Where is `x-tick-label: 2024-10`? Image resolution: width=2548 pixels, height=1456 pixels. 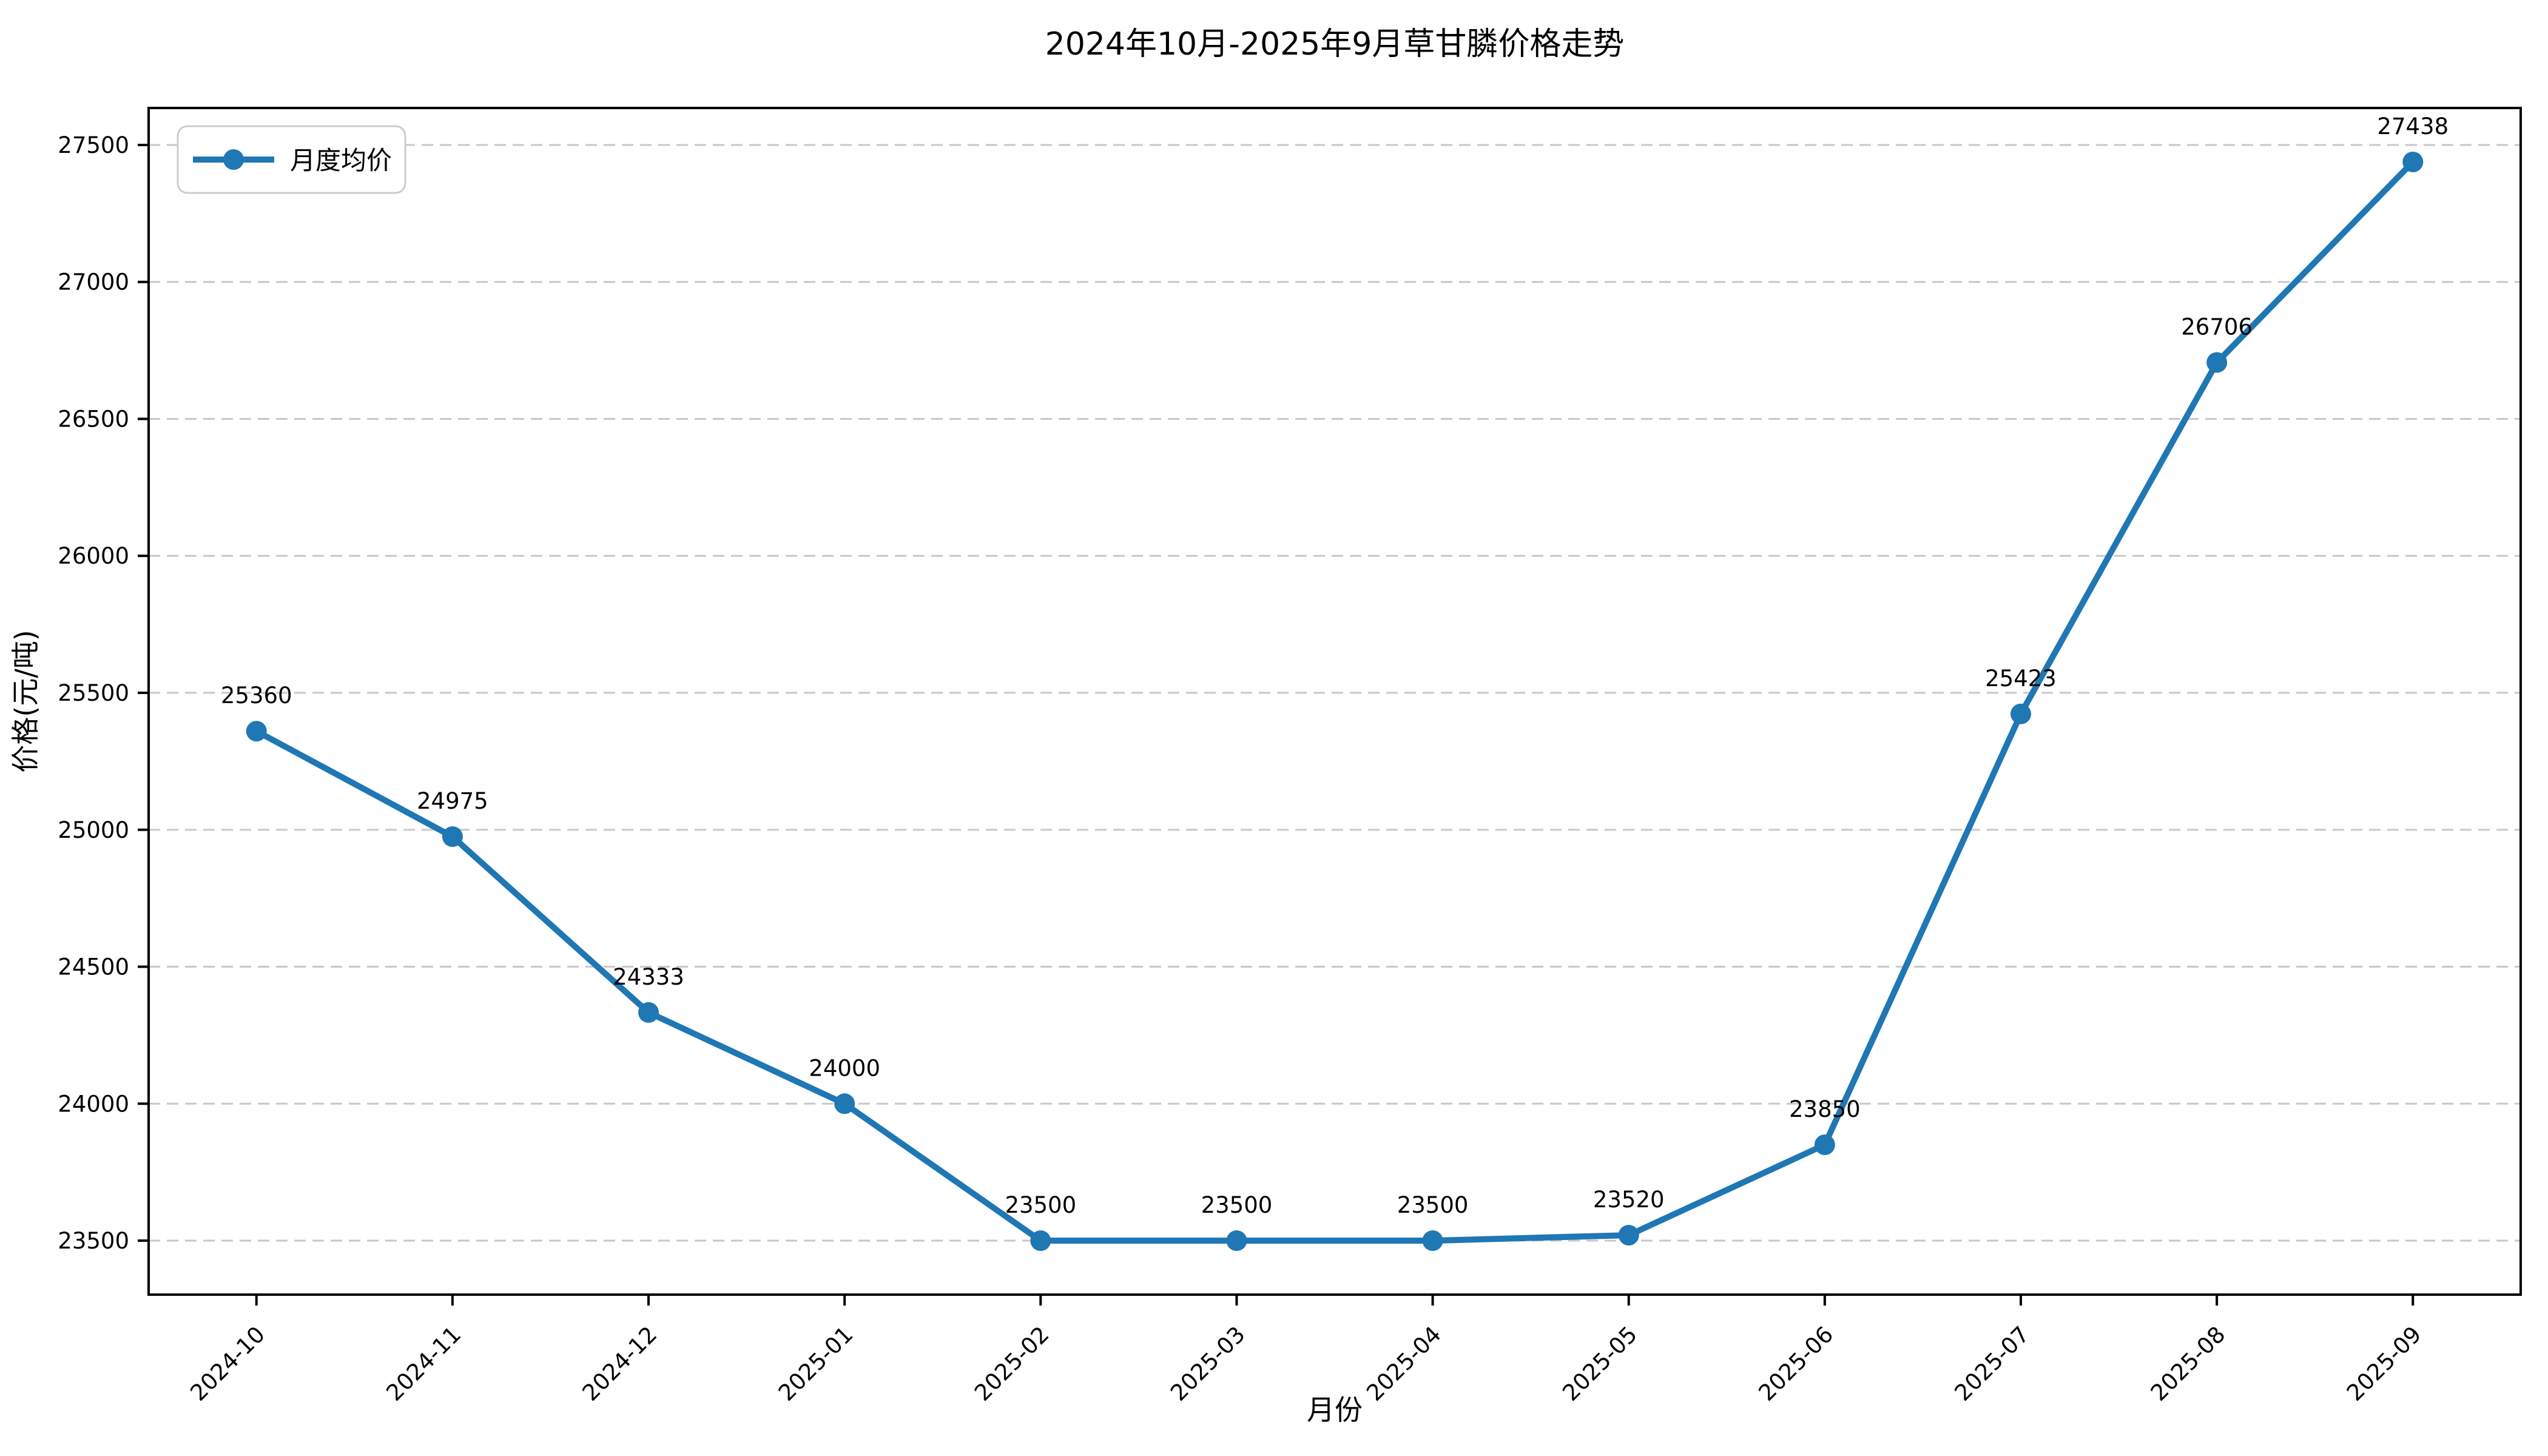
x-tick-label: 2024-10 is located at coordinates (227, 1363).